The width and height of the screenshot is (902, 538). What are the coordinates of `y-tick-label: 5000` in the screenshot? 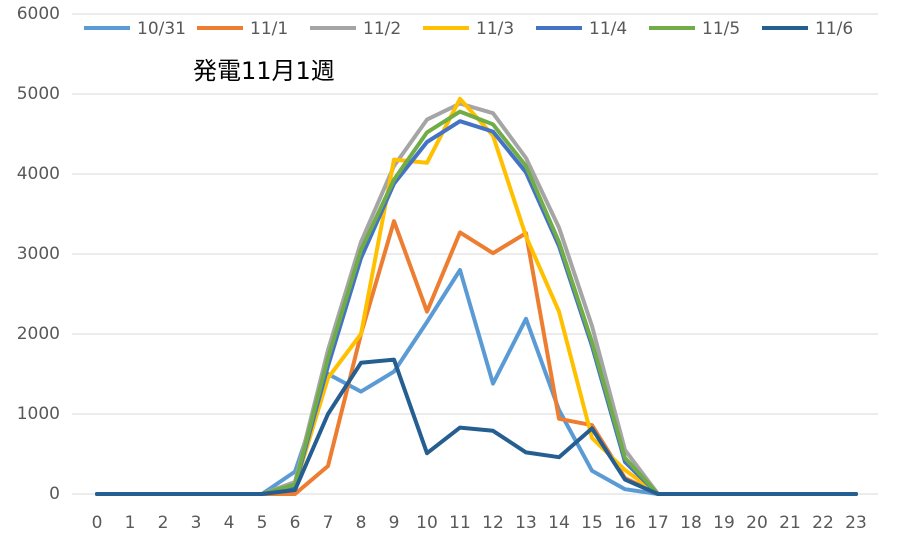 It's located at (38, 94).